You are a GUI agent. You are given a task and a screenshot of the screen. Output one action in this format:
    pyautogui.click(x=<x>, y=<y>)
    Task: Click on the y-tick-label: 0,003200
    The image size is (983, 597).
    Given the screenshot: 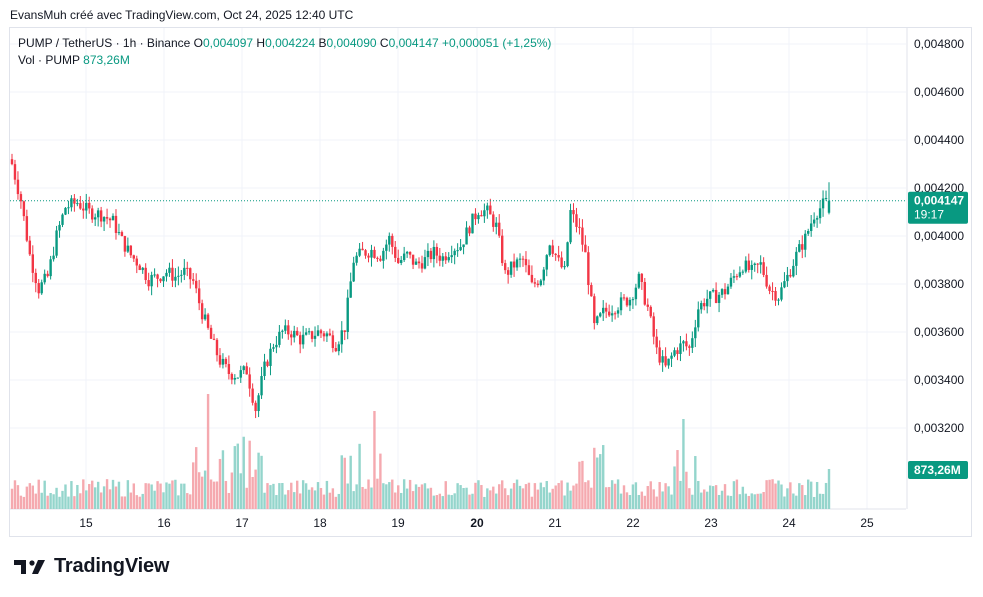 What is the action you would take?
    pyautogui.click(x=939, y=428)
    